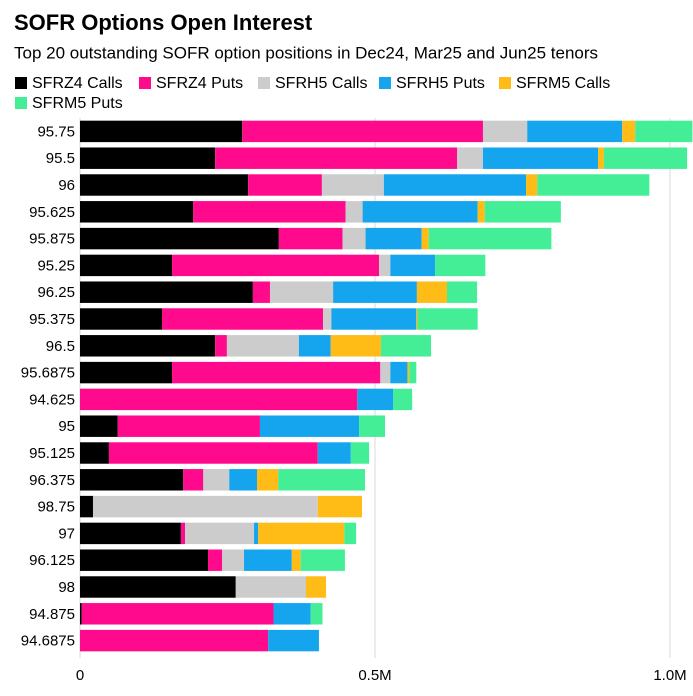 The width and height of the screenshot is (693, 696). Describe the element at coordinates (66, 185) in the screenshot. I see `y-tick-label: 96` at that location.